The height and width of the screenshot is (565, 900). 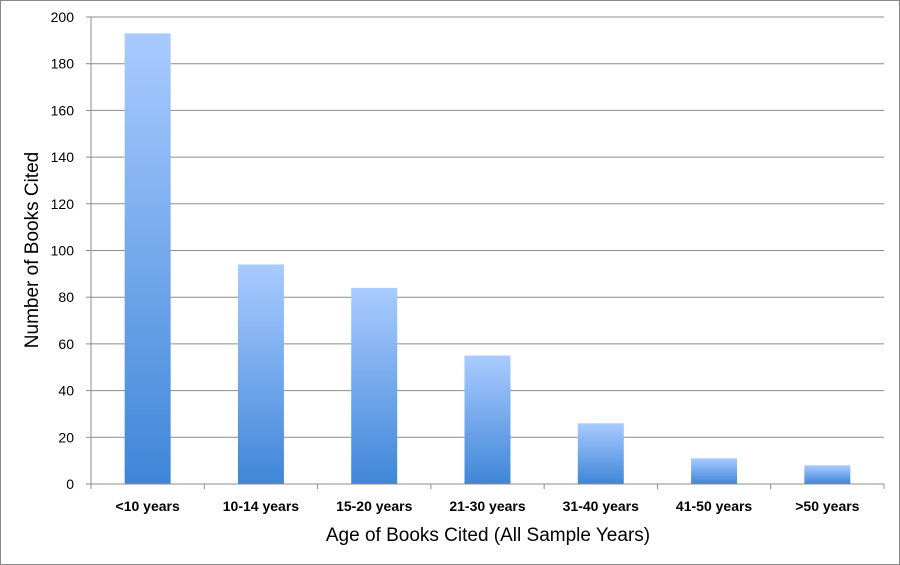 What do you see at coordinates (66, 297) in the screenshot?
I see `y-tick-label: 80` at bounding box center [66, 297].